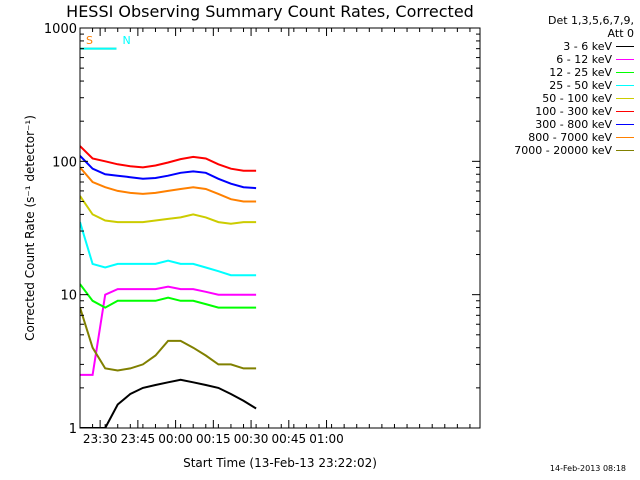 The height and width of the screenshot is (480, 640). I want to click on legend-entry-label: 100 - 300 keV, so click(573, 111).